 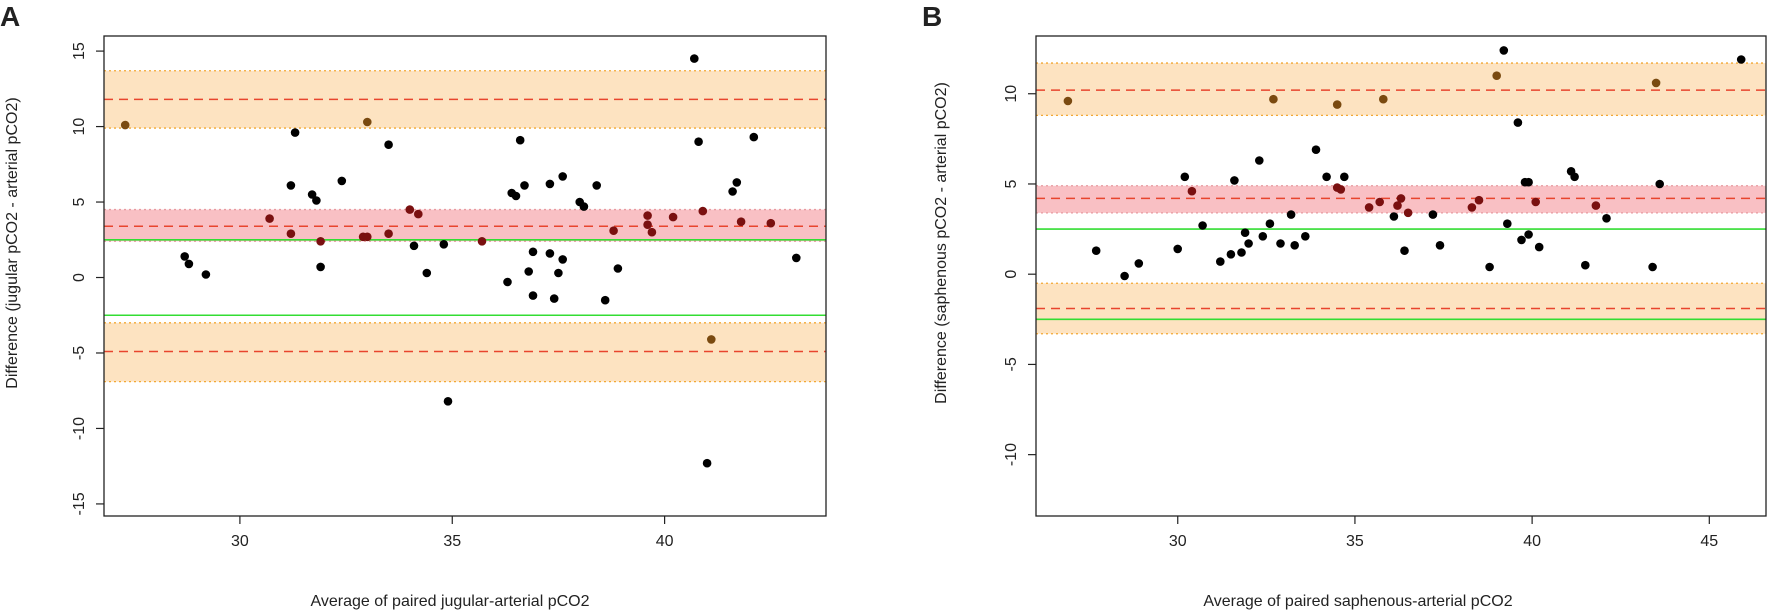 What do you see at coordinates (10, 16) in the screenshot?
I see `panel-a-letter: A` at bounding box center [10, 16].